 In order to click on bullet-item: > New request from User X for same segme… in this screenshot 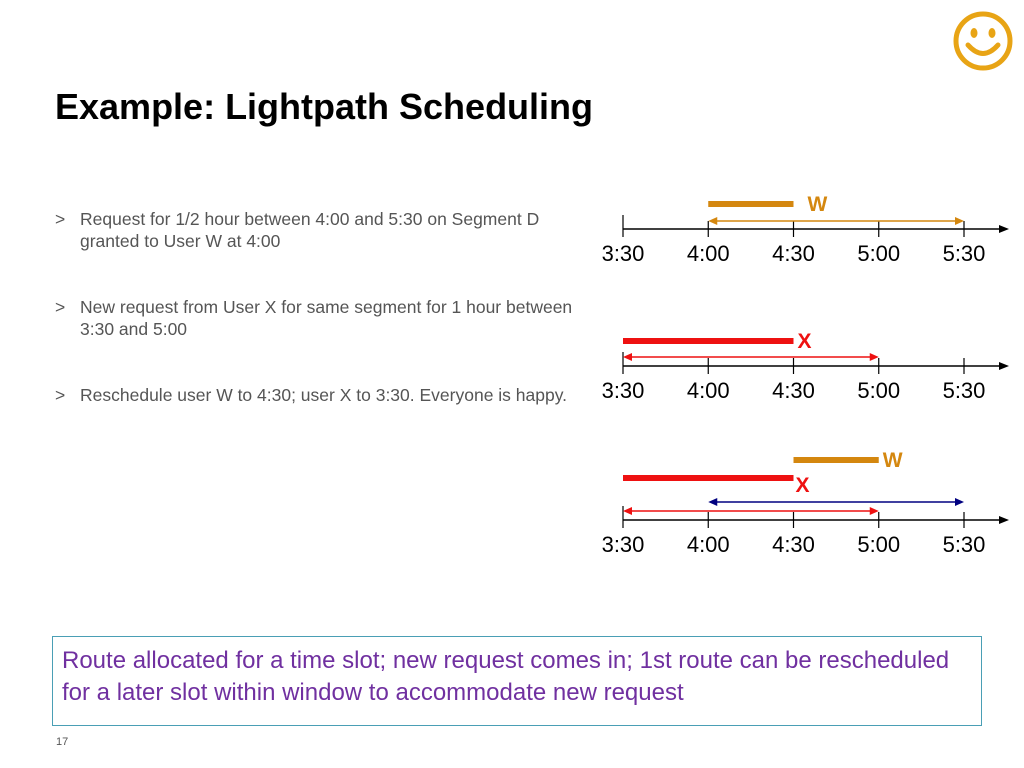, I will do `click(317, 318)`.